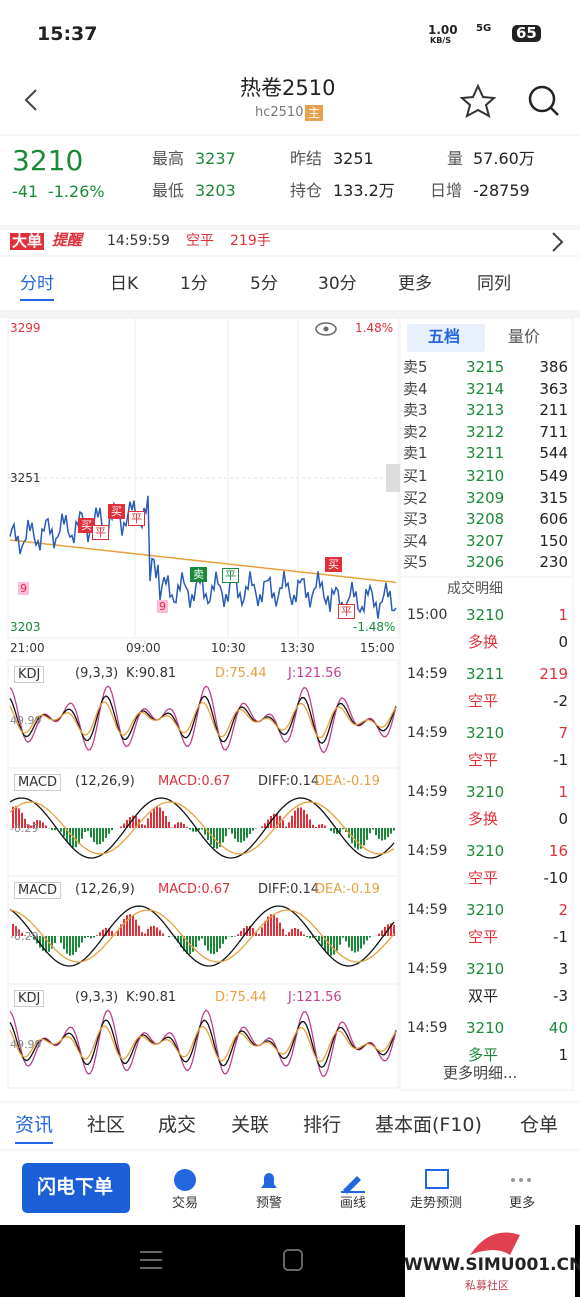 This screenshot has height=1297, width=580. What do you see at coordinates (415, 367) in the screenshot?
I see `book-label: 卖5` at bounding box center [415, 367].